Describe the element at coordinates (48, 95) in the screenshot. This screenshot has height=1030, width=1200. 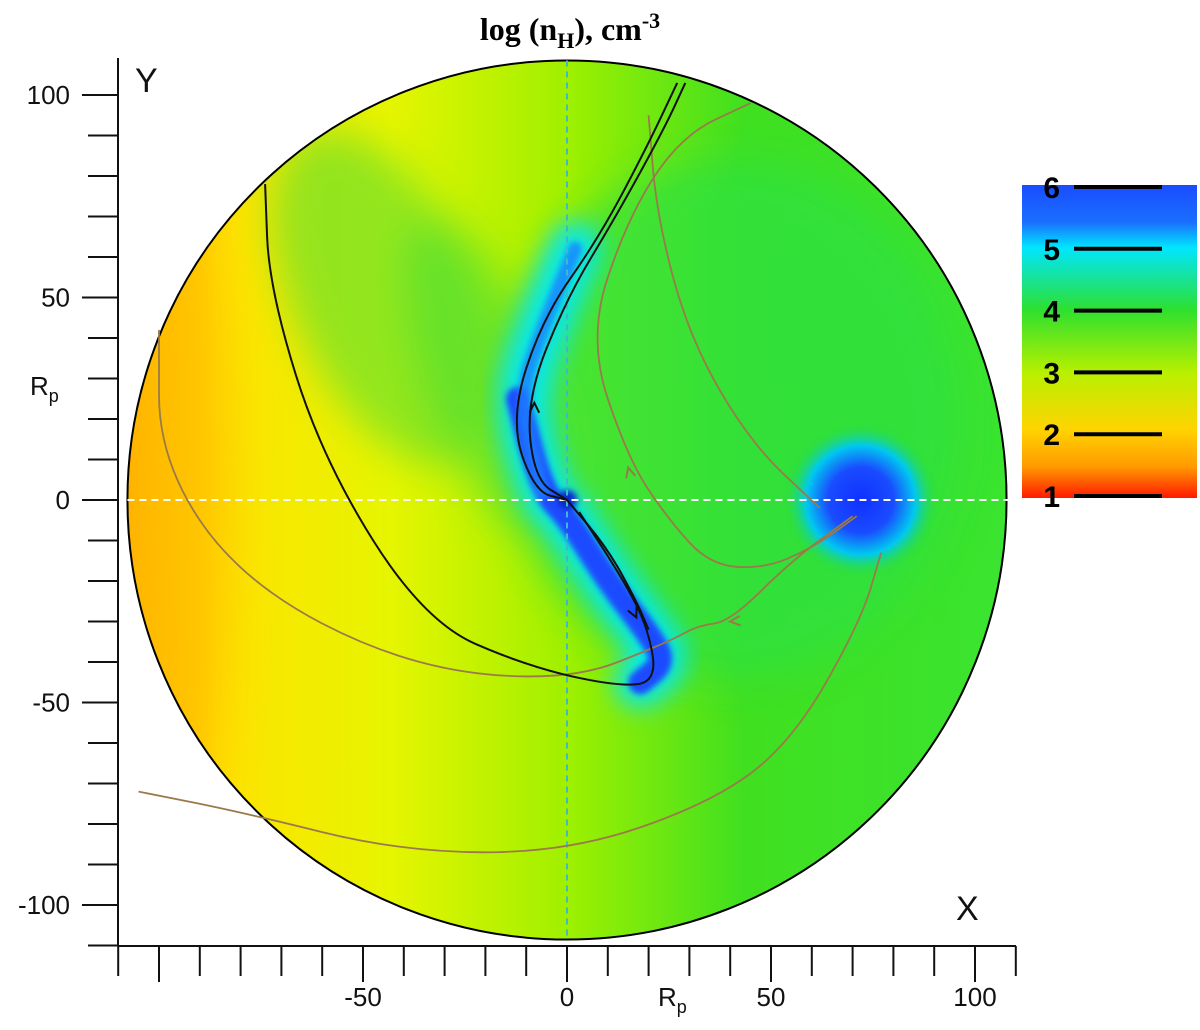
I see `y-tick-label: 100` at that location.